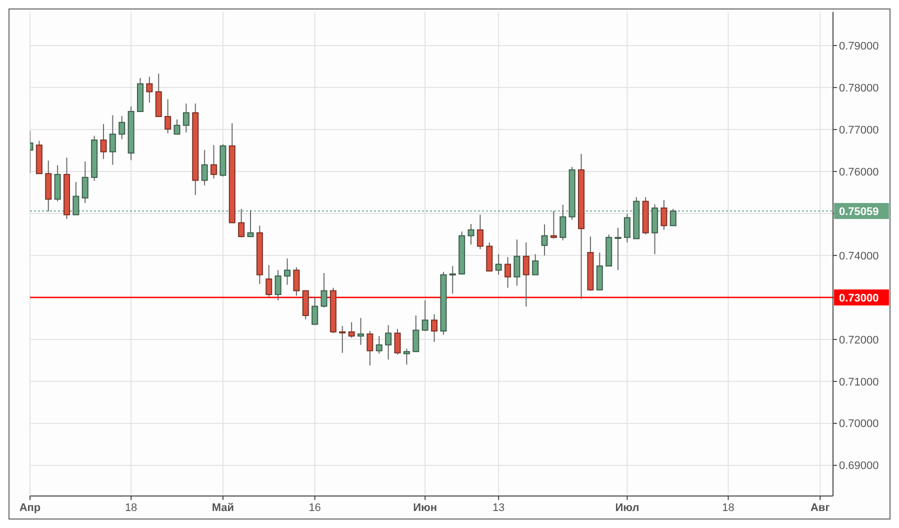  What do you see at coordinates (859, 130) in the screenshot?
I see `y-tick-label: 0.77000` at bounding box center [859, 130].